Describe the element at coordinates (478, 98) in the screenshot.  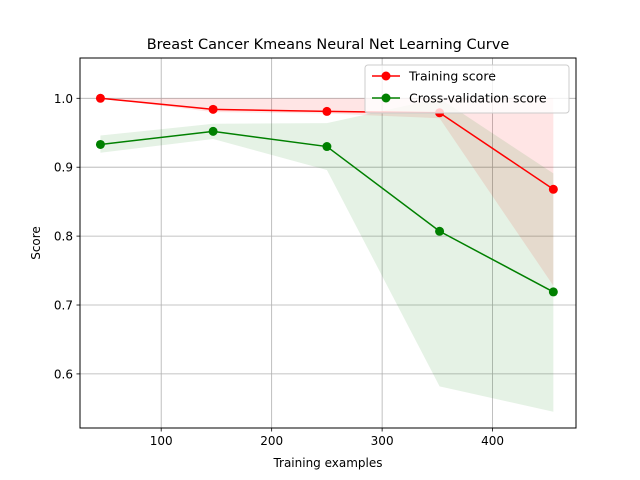
I see `legend-label-cv: Cross-validation score` at that location.